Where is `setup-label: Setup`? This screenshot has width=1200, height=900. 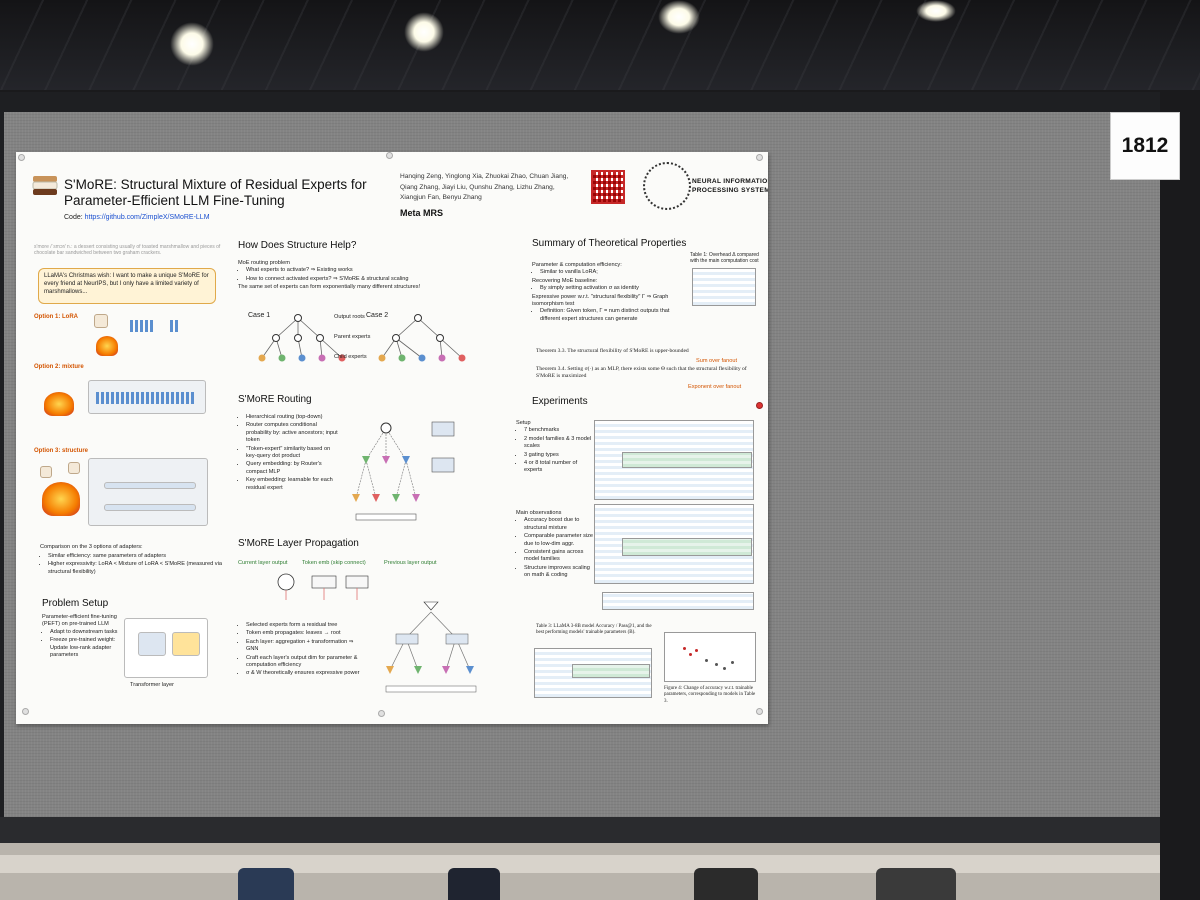 setup-label: Setup is located at coordinates (523, 423).